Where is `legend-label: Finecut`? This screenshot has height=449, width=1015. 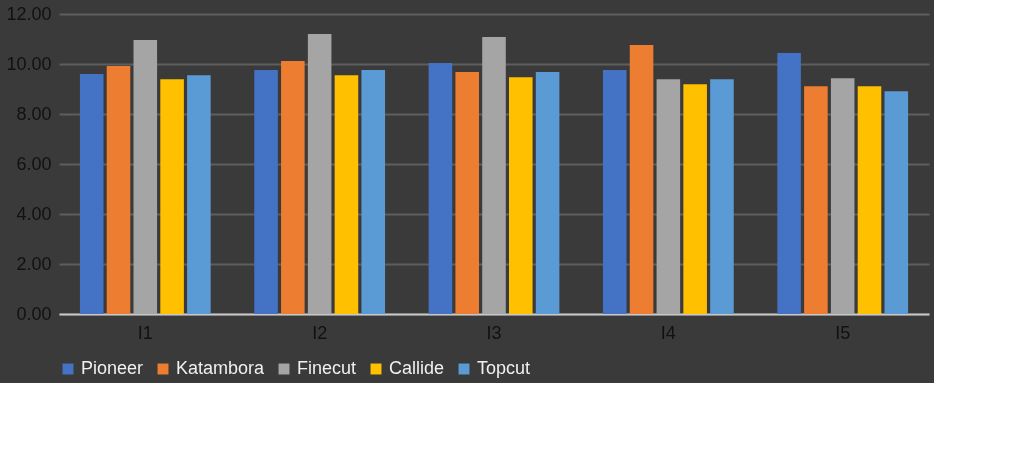
legend-label: Finecut is located at coordinates (327, 368).